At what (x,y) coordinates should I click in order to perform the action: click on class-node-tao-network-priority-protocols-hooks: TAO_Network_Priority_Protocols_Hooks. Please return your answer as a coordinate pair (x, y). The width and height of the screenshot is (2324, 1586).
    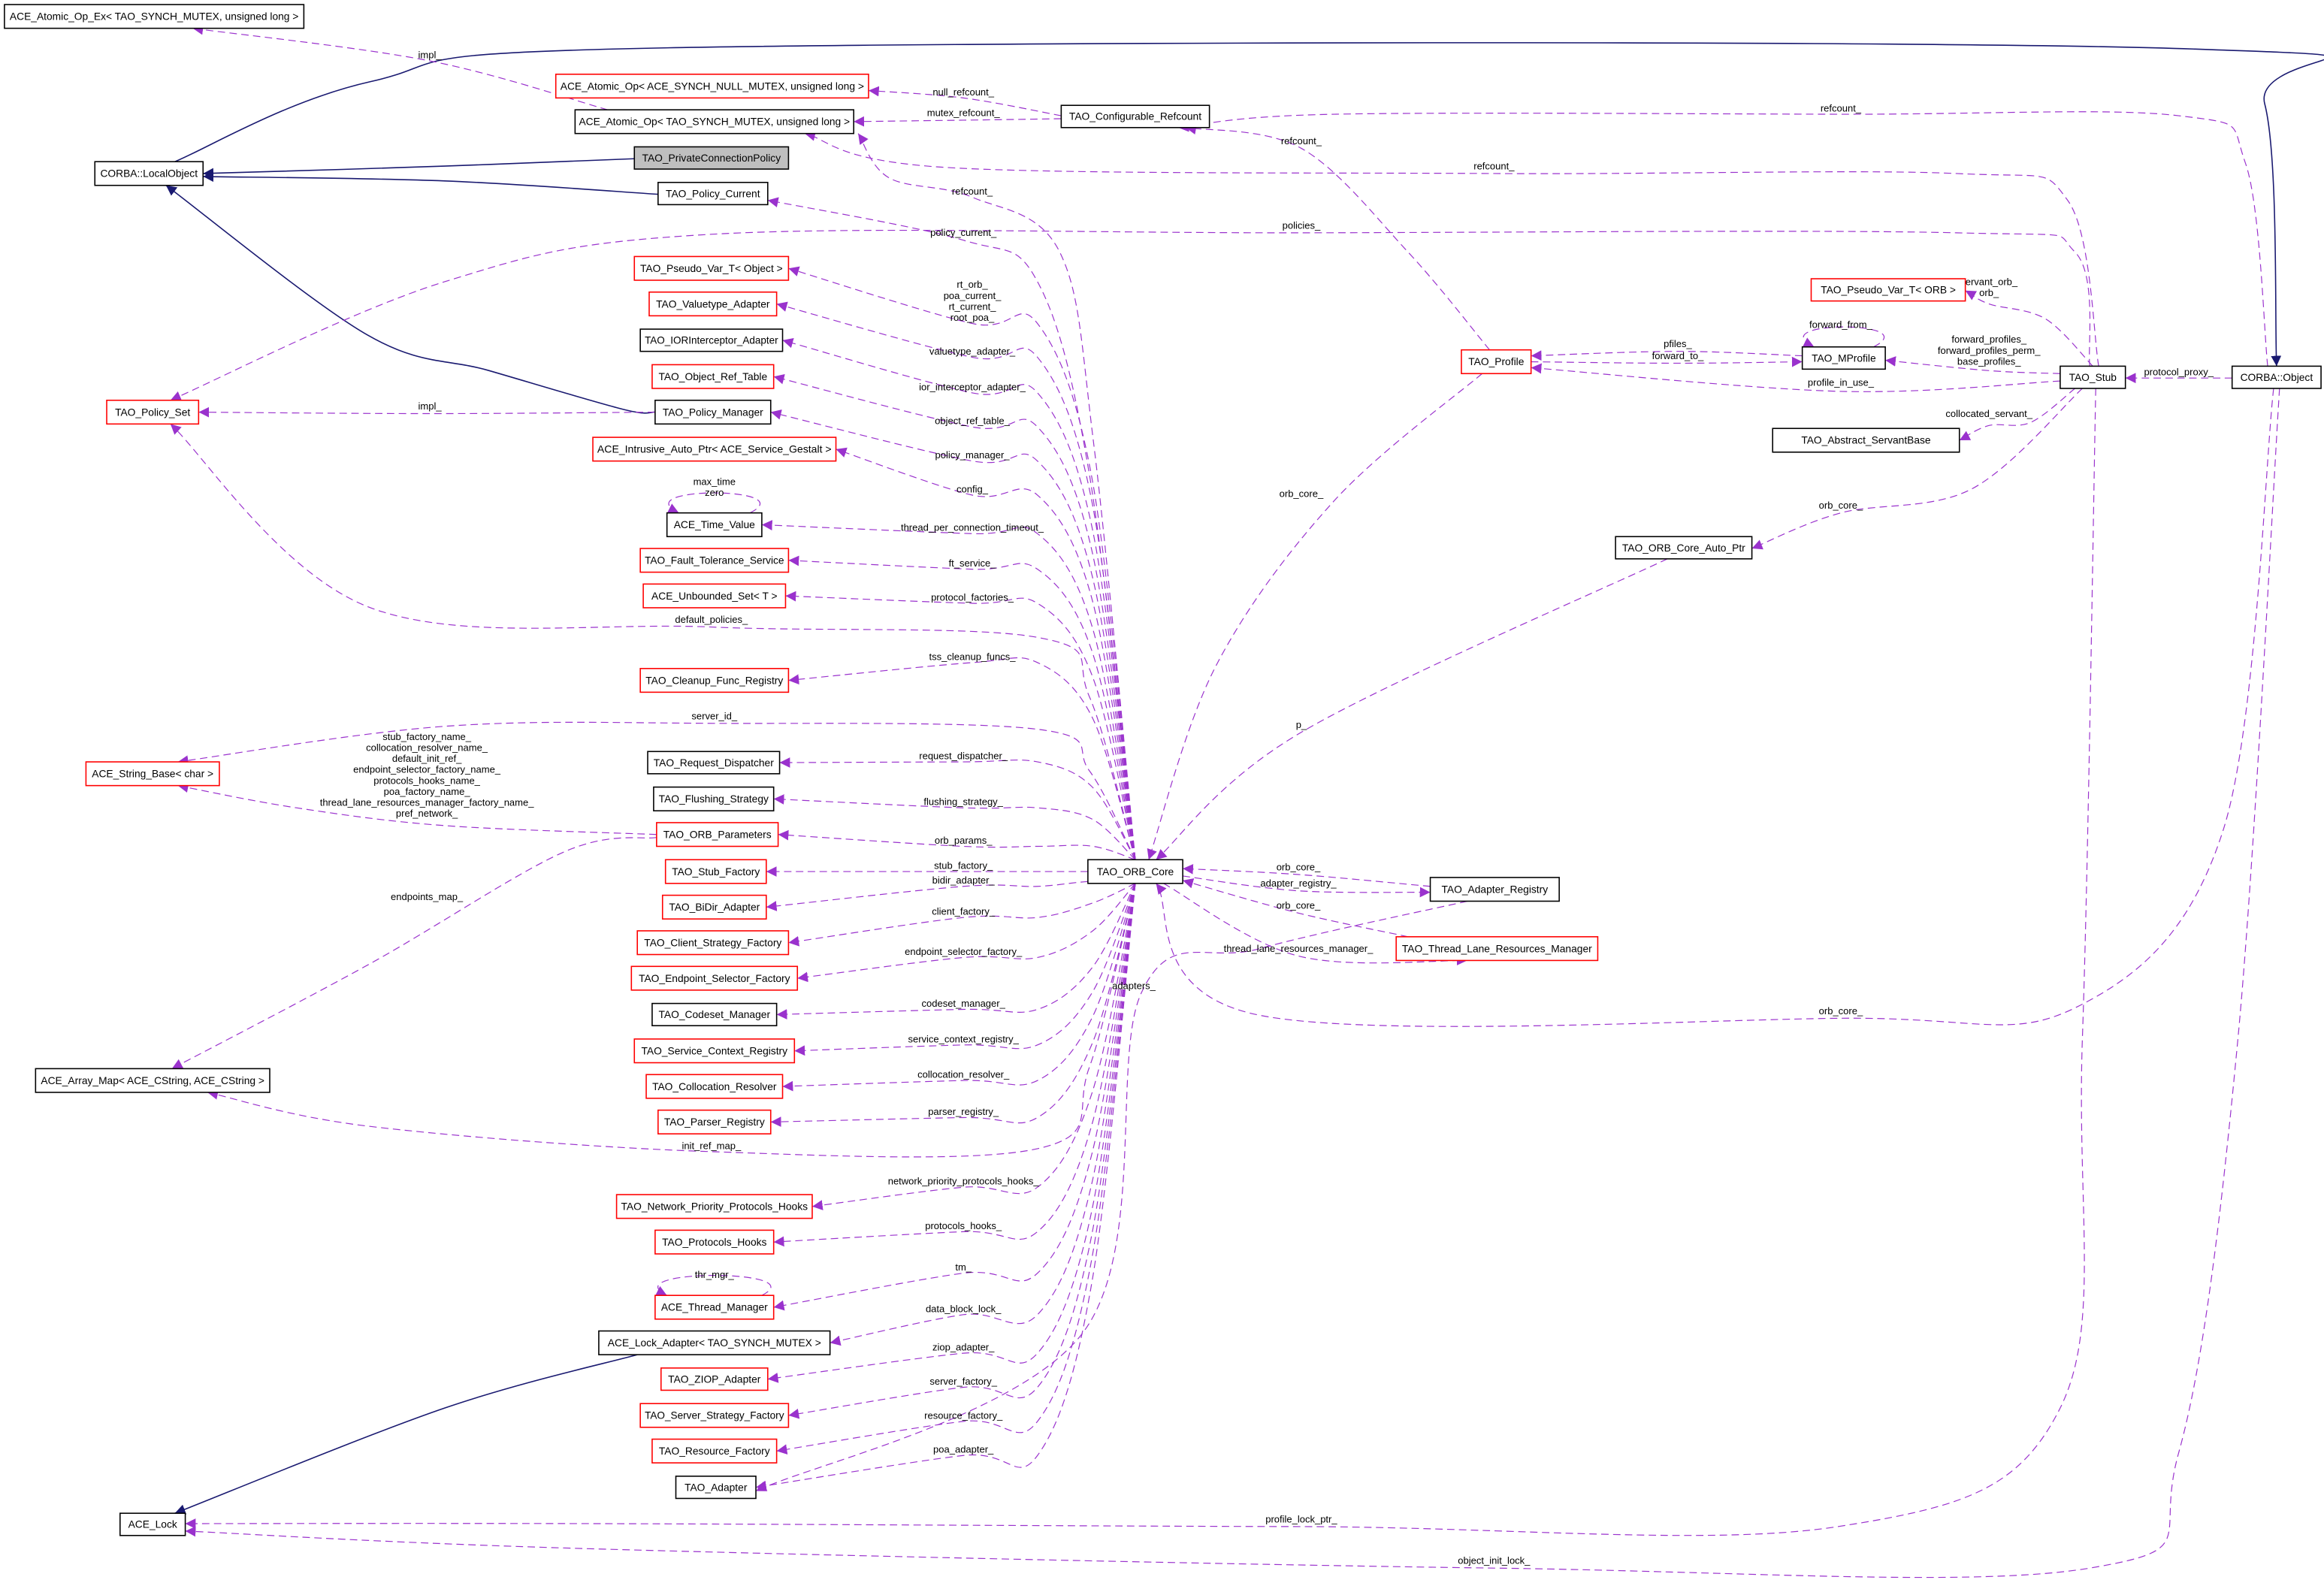
    Looking at the image, I should click on (714, 1206).